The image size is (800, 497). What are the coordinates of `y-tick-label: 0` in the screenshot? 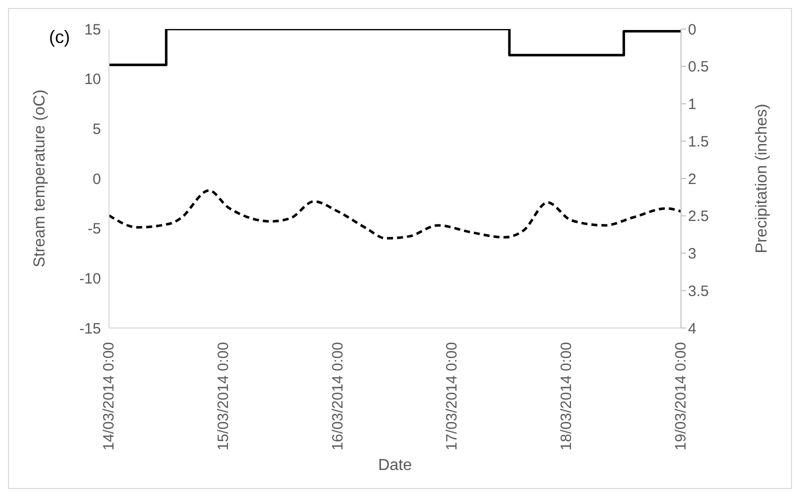 It's located at (96, 179).